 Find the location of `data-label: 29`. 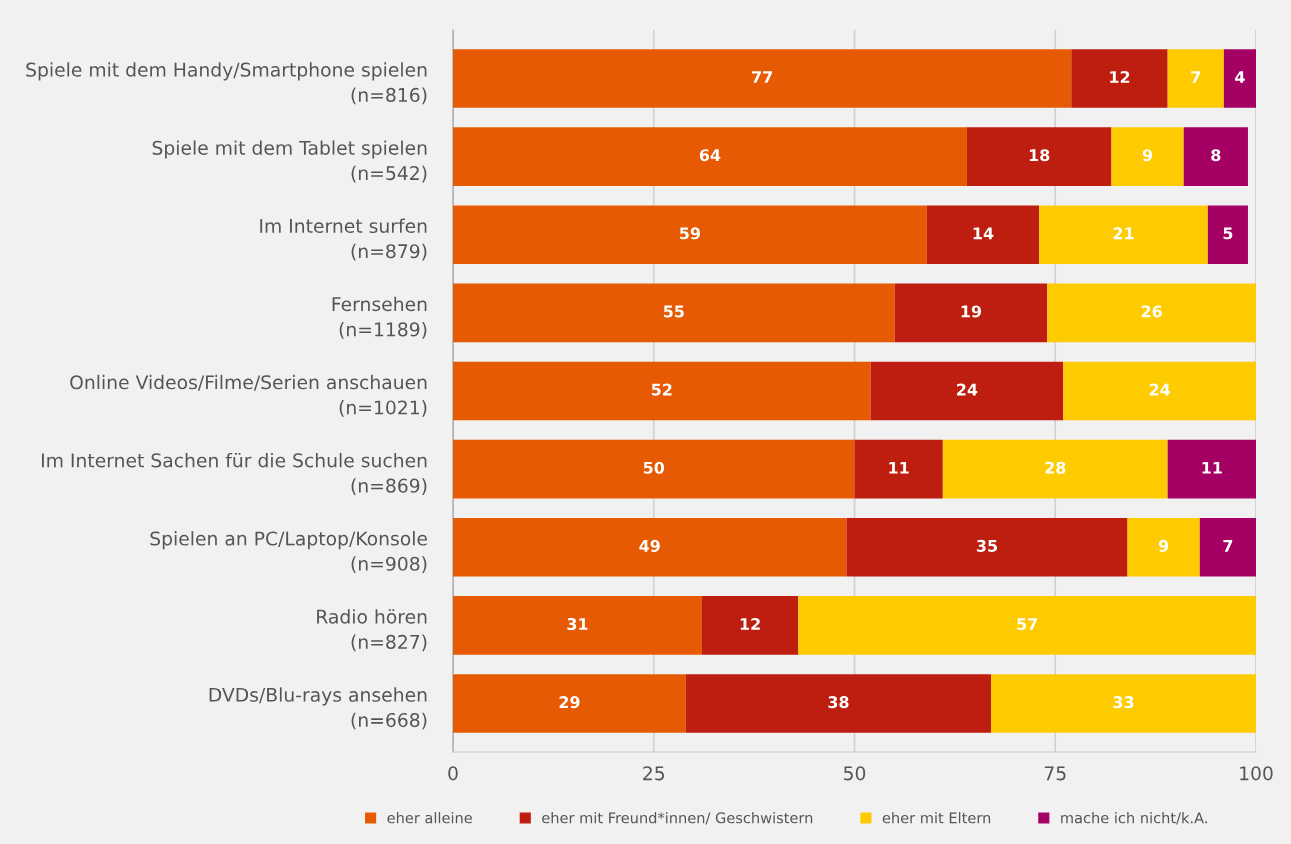

data-label: 29 is located at coordinates (569, 702).